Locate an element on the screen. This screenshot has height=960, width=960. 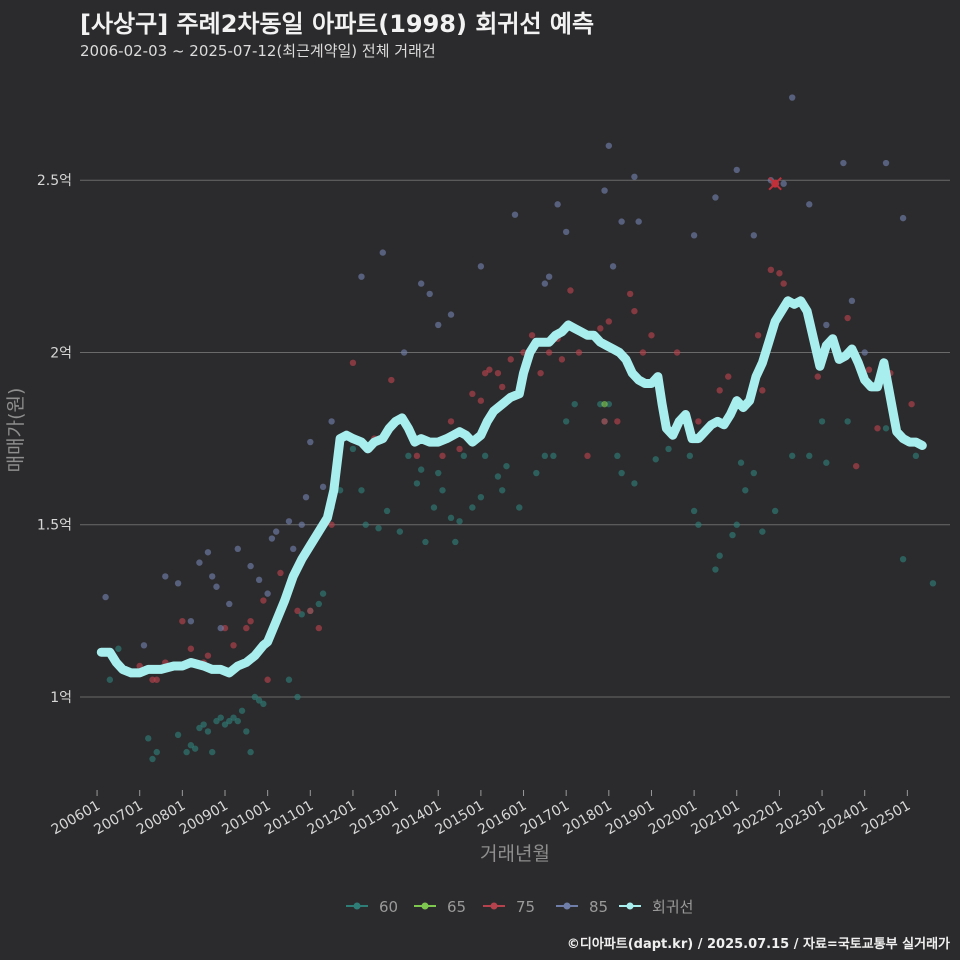
legend-label: 75 is located at coordinates (525, 907).